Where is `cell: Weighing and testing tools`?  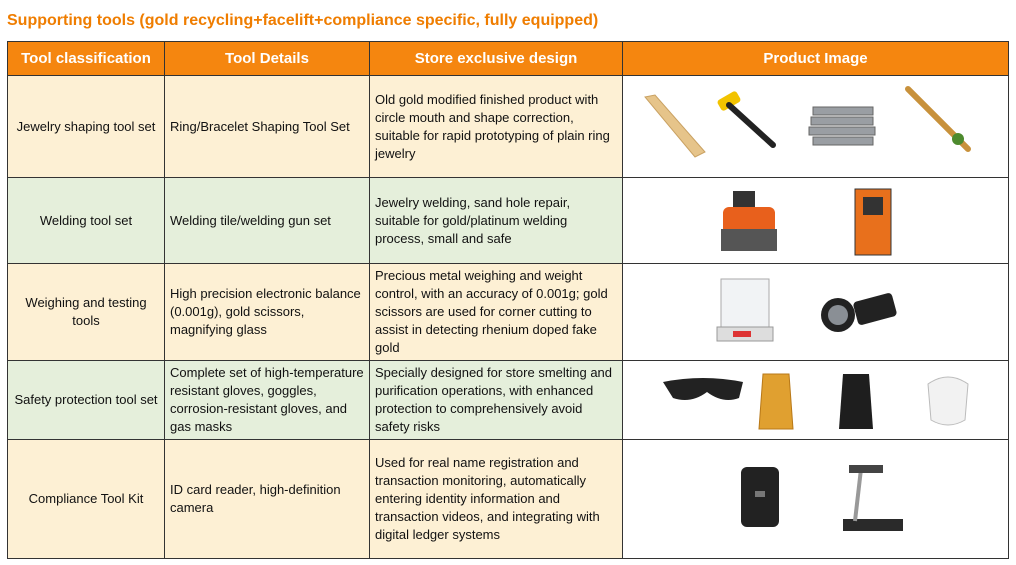 cell: Weighing and testing tools is located at coordinates (86, 312).